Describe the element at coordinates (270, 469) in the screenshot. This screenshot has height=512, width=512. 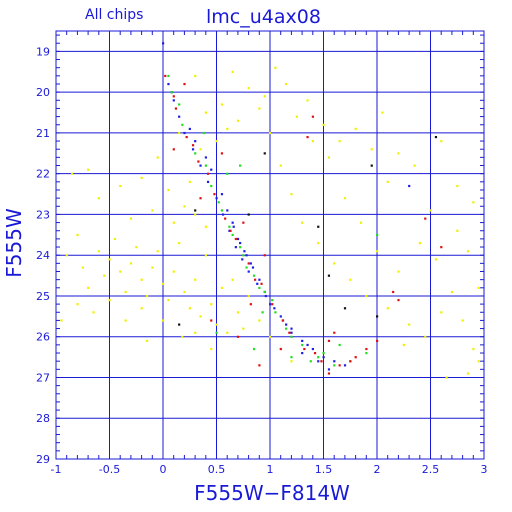
I see `x-tick-label: 1` at that location.